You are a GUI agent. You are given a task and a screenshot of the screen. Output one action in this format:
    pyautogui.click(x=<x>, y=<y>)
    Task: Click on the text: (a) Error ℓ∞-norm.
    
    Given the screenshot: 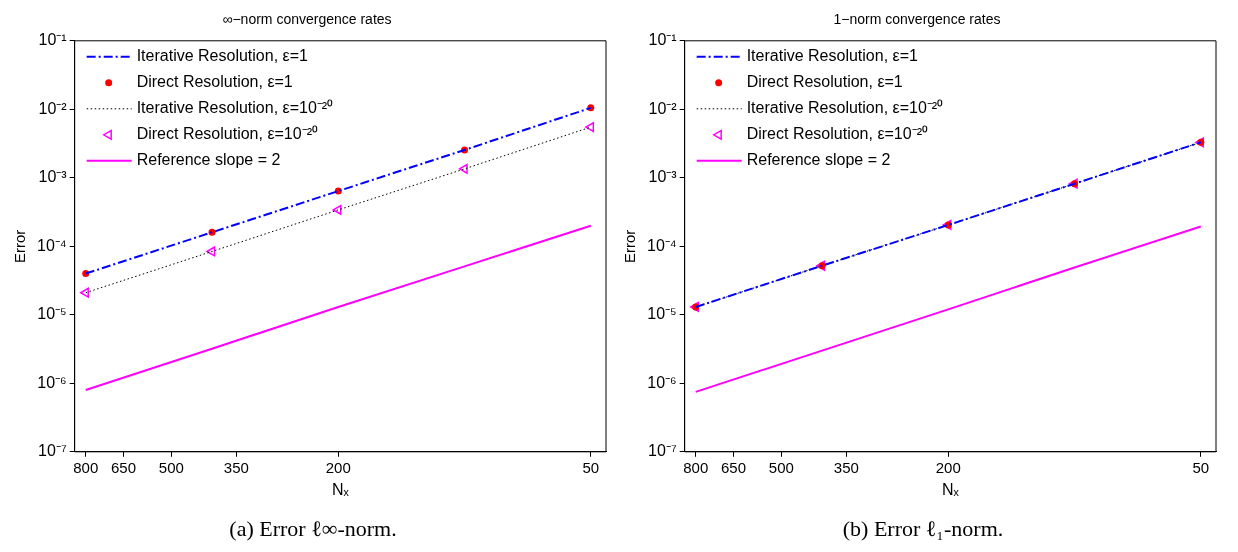 What is the action you would take?
    pyautogui.click(x=313, y=528)
    